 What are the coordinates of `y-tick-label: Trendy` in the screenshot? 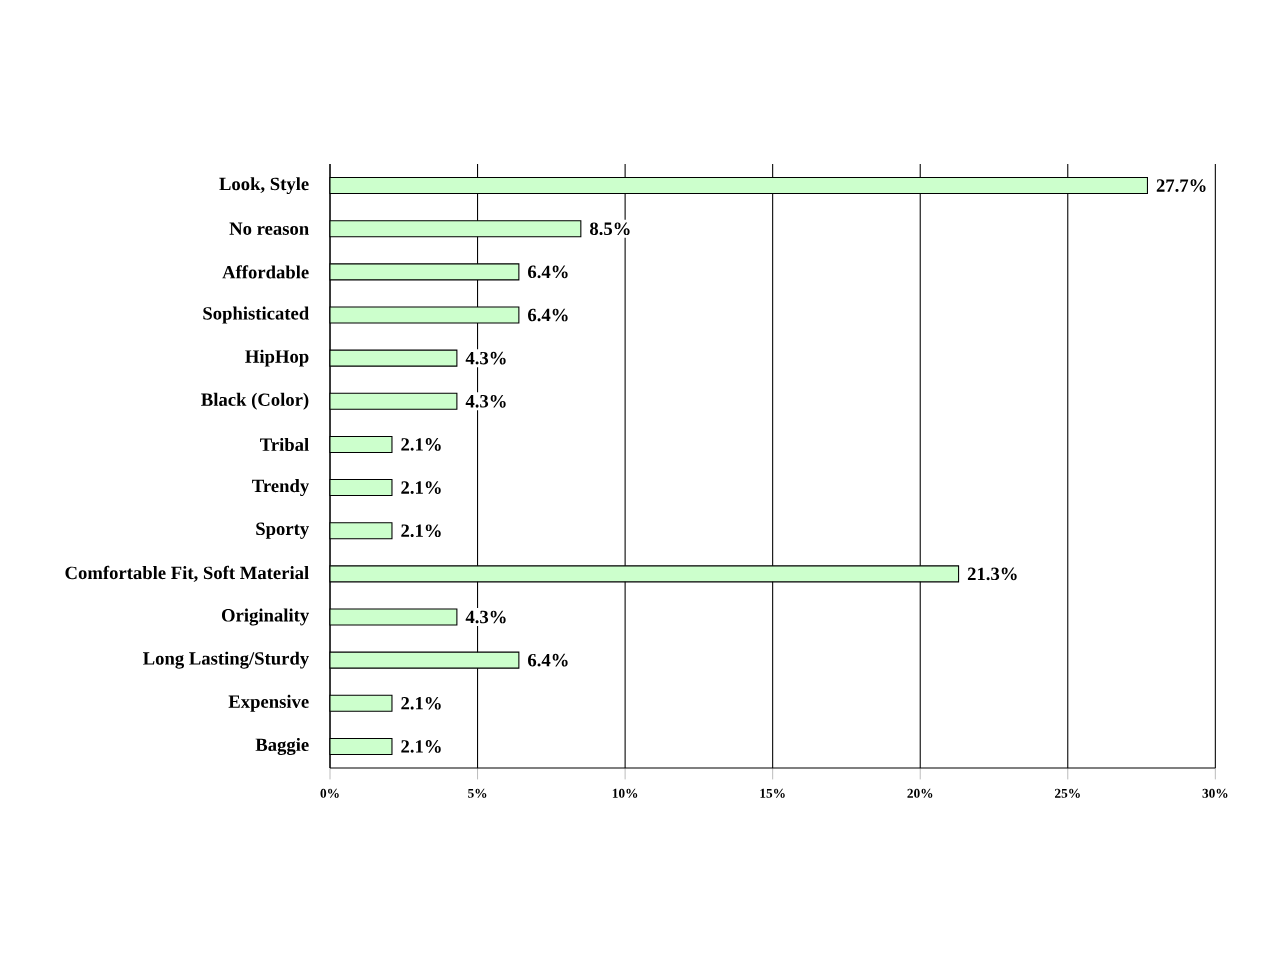 It's located at (281, 488).